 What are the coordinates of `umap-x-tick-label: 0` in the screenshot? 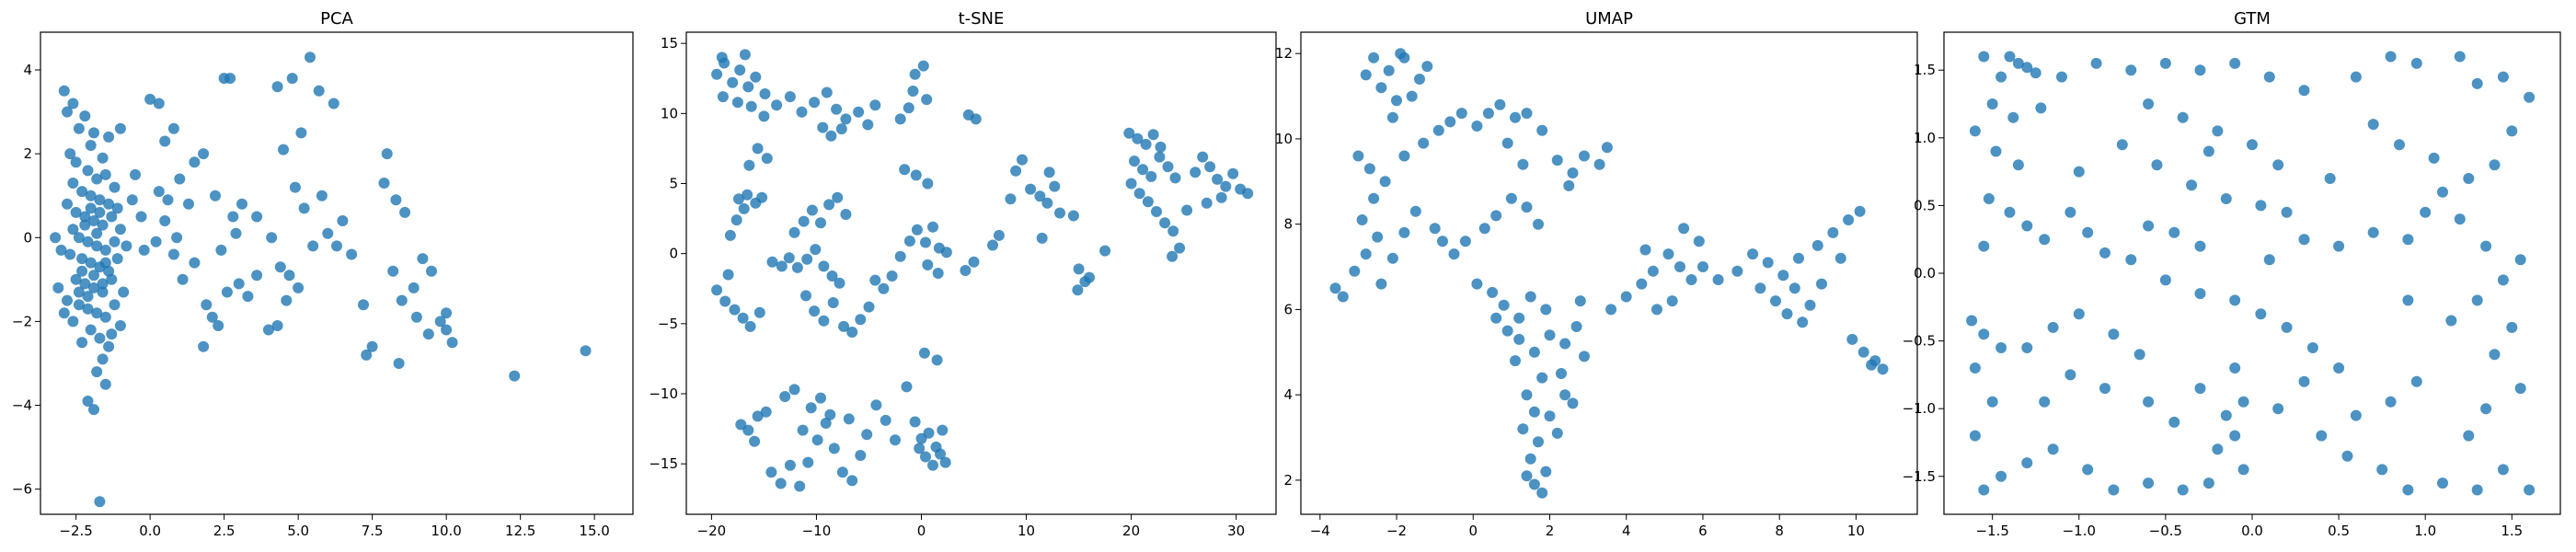 It's located at (1473, 531).